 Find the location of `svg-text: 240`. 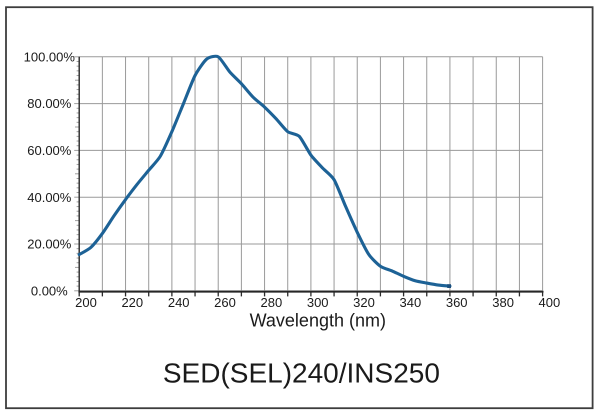

svg-text: 240 is located at coordinates (179, 302).